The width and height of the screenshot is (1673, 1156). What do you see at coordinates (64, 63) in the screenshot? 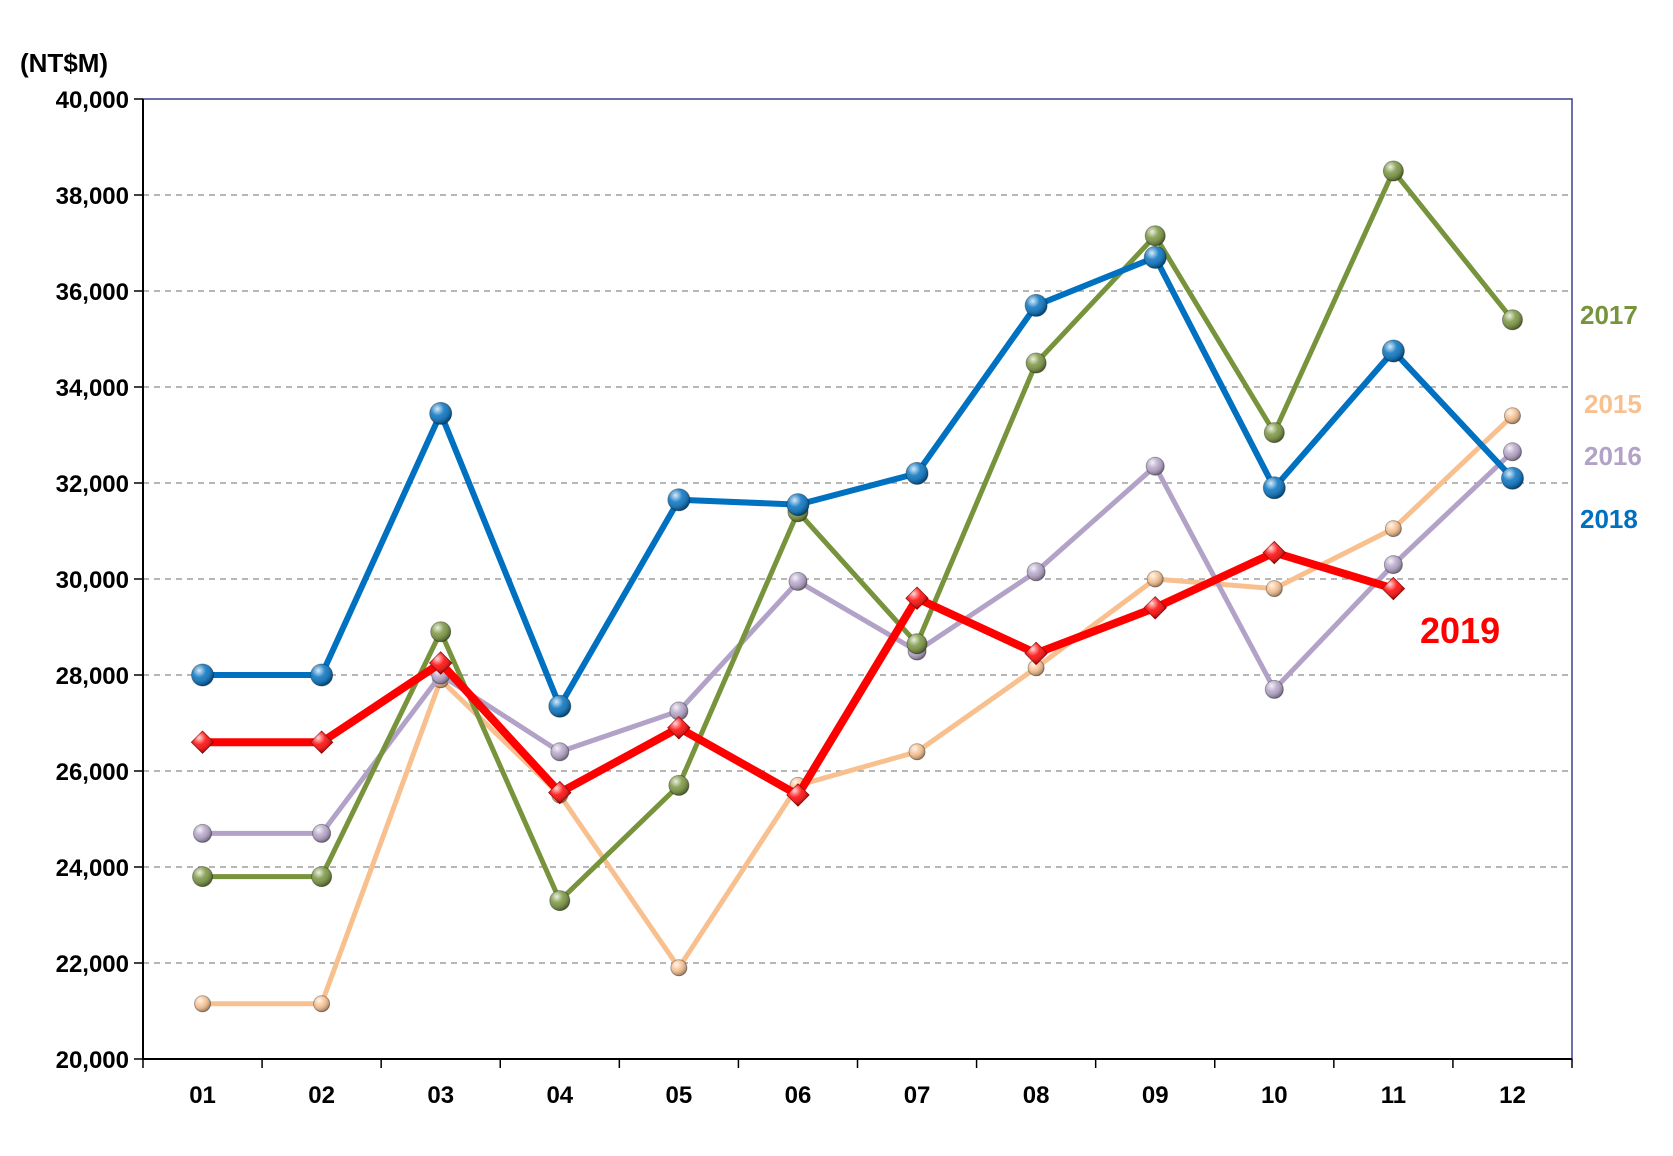
I see `unit-label: (NT$M)` at bounding box center [64, 63].